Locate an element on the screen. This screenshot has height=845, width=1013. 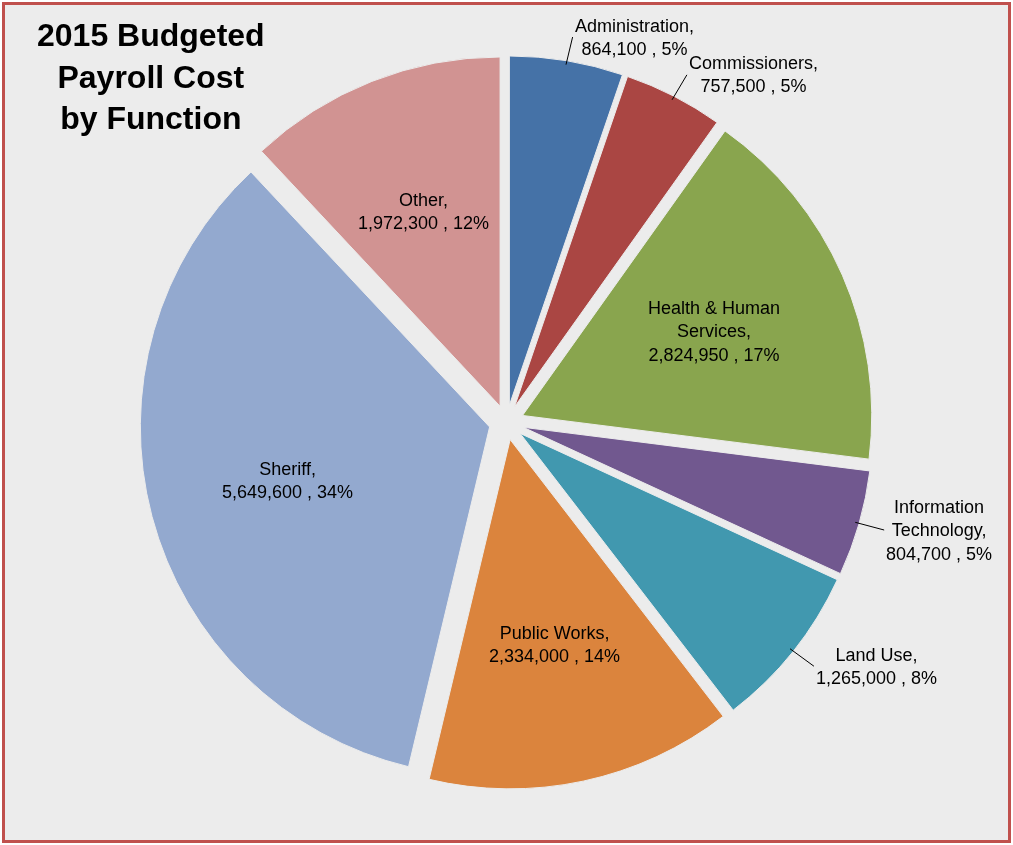
text: 2015 Budgeted Payroll Cost by Function is located at coordinates (151, 77).